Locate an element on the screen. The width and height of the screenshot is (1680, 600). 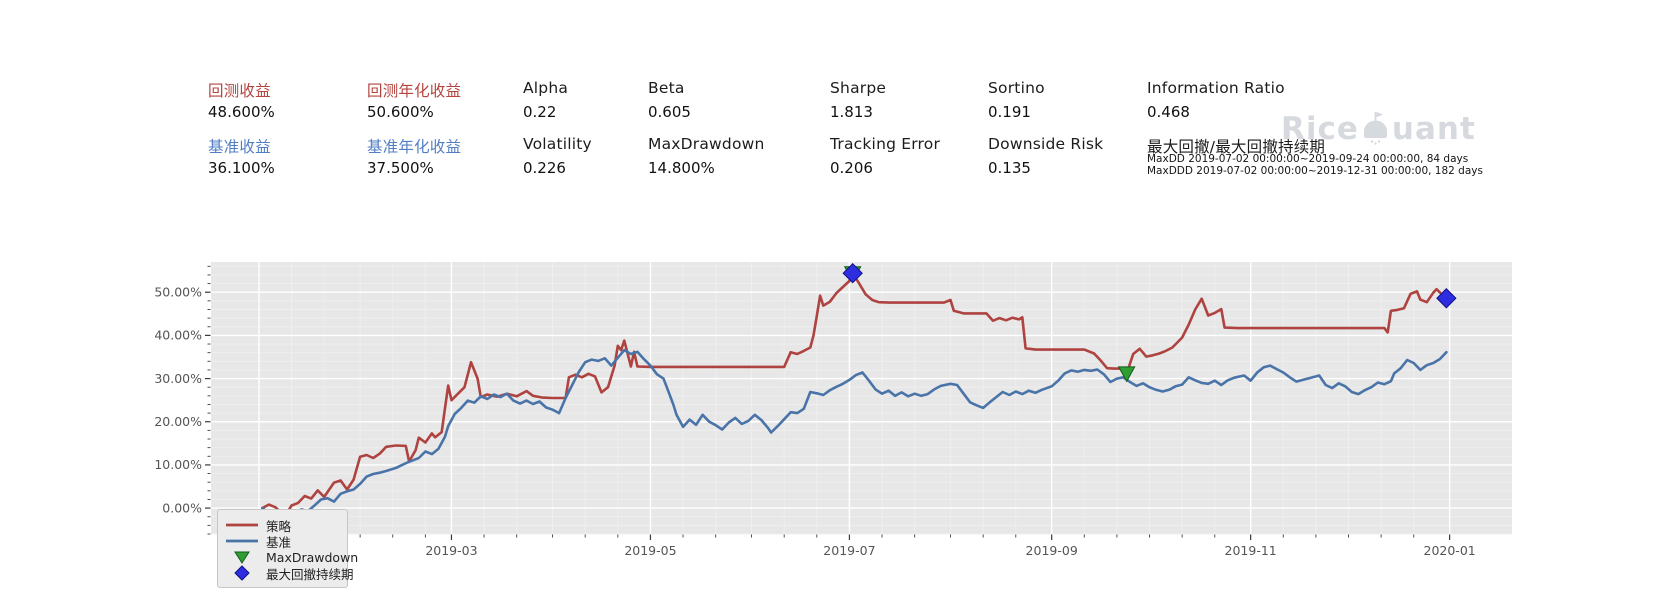
legend-label: 策略 is located at coordinates (279, 526).